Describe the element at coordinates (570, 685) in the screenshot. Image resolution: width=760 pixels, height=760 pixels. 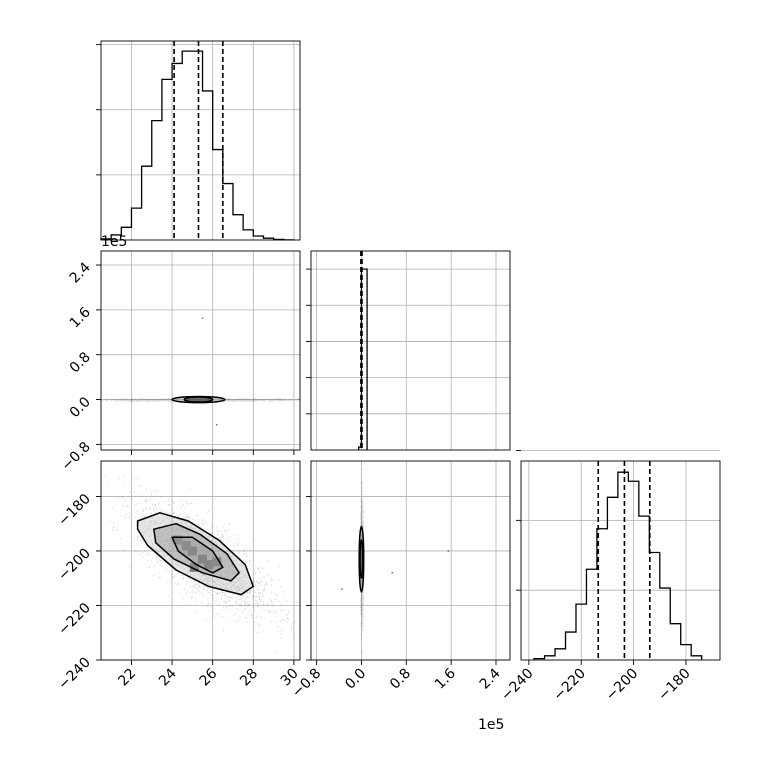
I see `hist-3-xtick-label-1: −220` at that location.